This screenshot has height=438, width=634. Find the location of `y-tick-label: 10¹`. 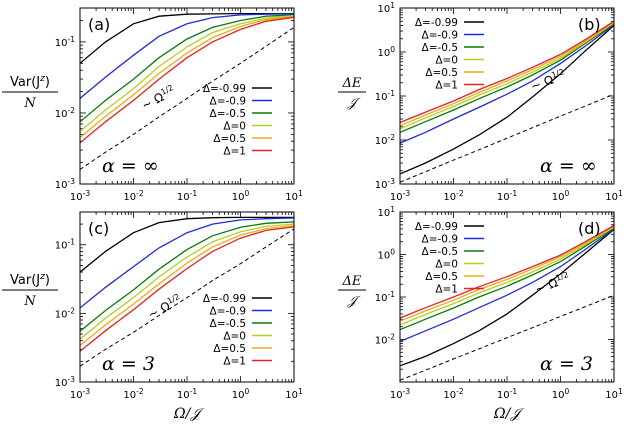

y-tick-label: 10¹ is located at coordinates (386, 8).